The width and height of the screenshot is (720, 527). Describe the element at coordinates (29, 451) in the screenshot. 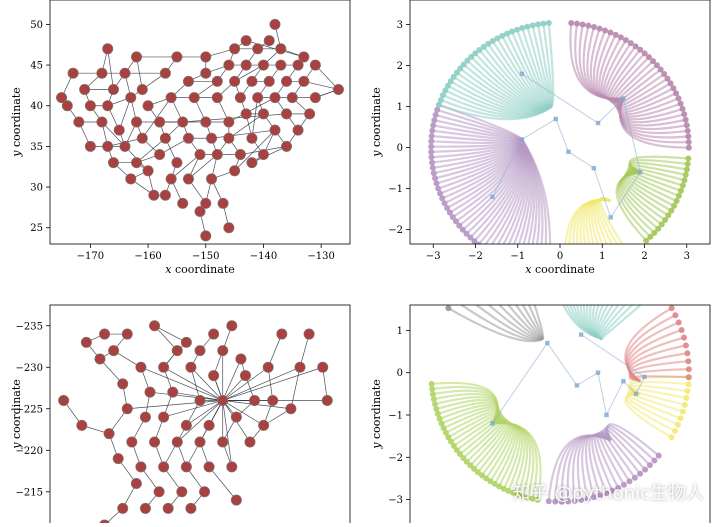

I see `y-tick-label: −220` at that location.